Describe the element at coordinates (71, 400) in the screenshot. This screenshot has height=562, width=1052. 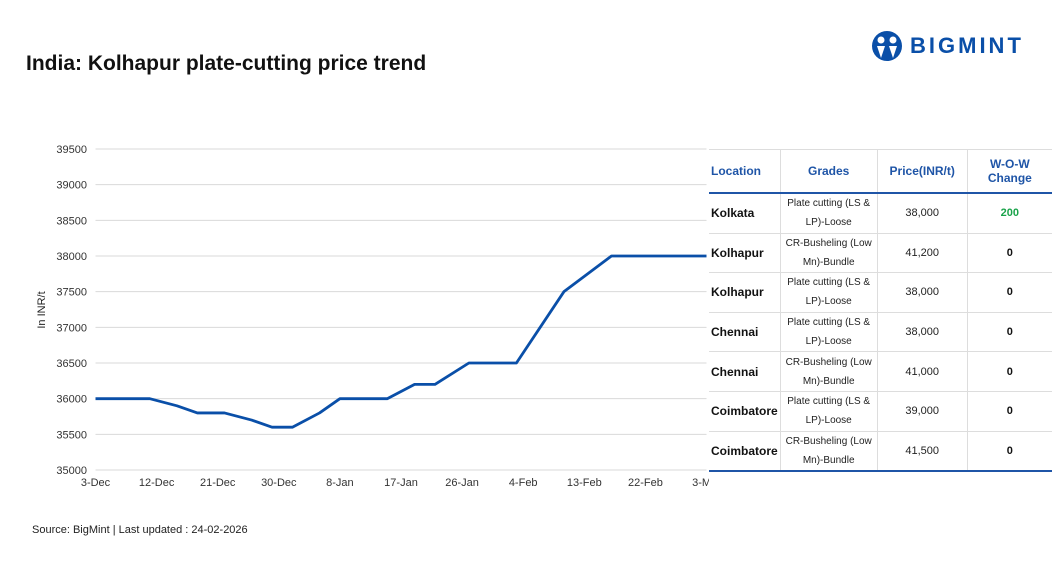
I see `y-tick-label: 36000` at that location.